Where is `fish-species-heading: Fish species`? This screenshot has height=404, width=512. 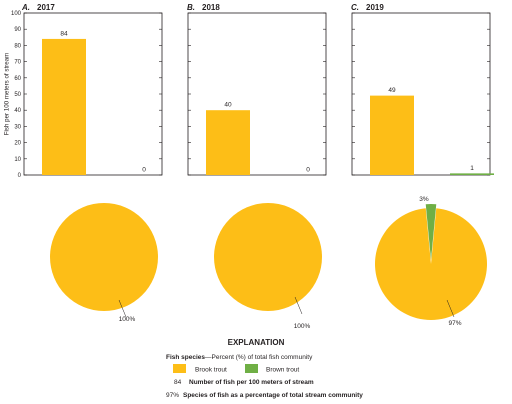
fish-species-heading: Fish species is located at coordinates (185, 357).